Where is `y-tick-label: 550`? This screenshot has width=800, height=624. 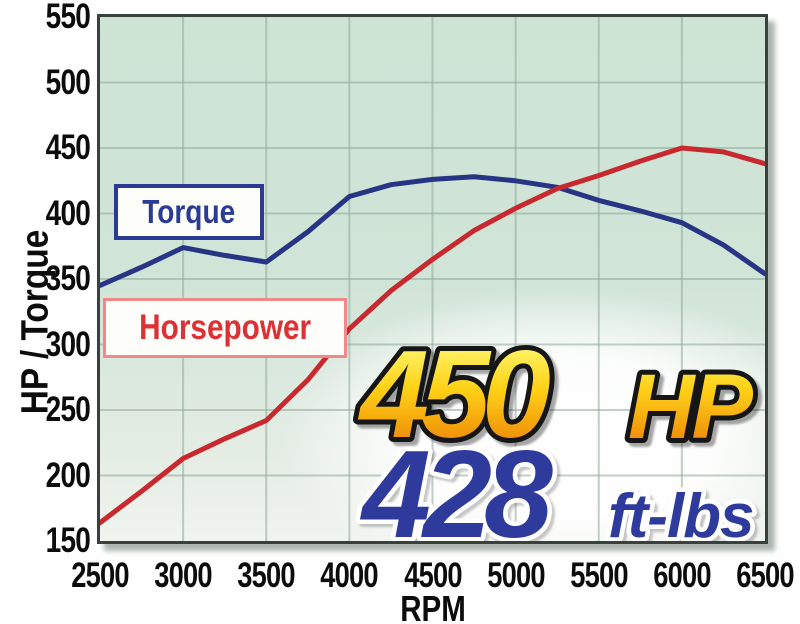
y-tick-label: 550 is located at coordinates (68, 18).